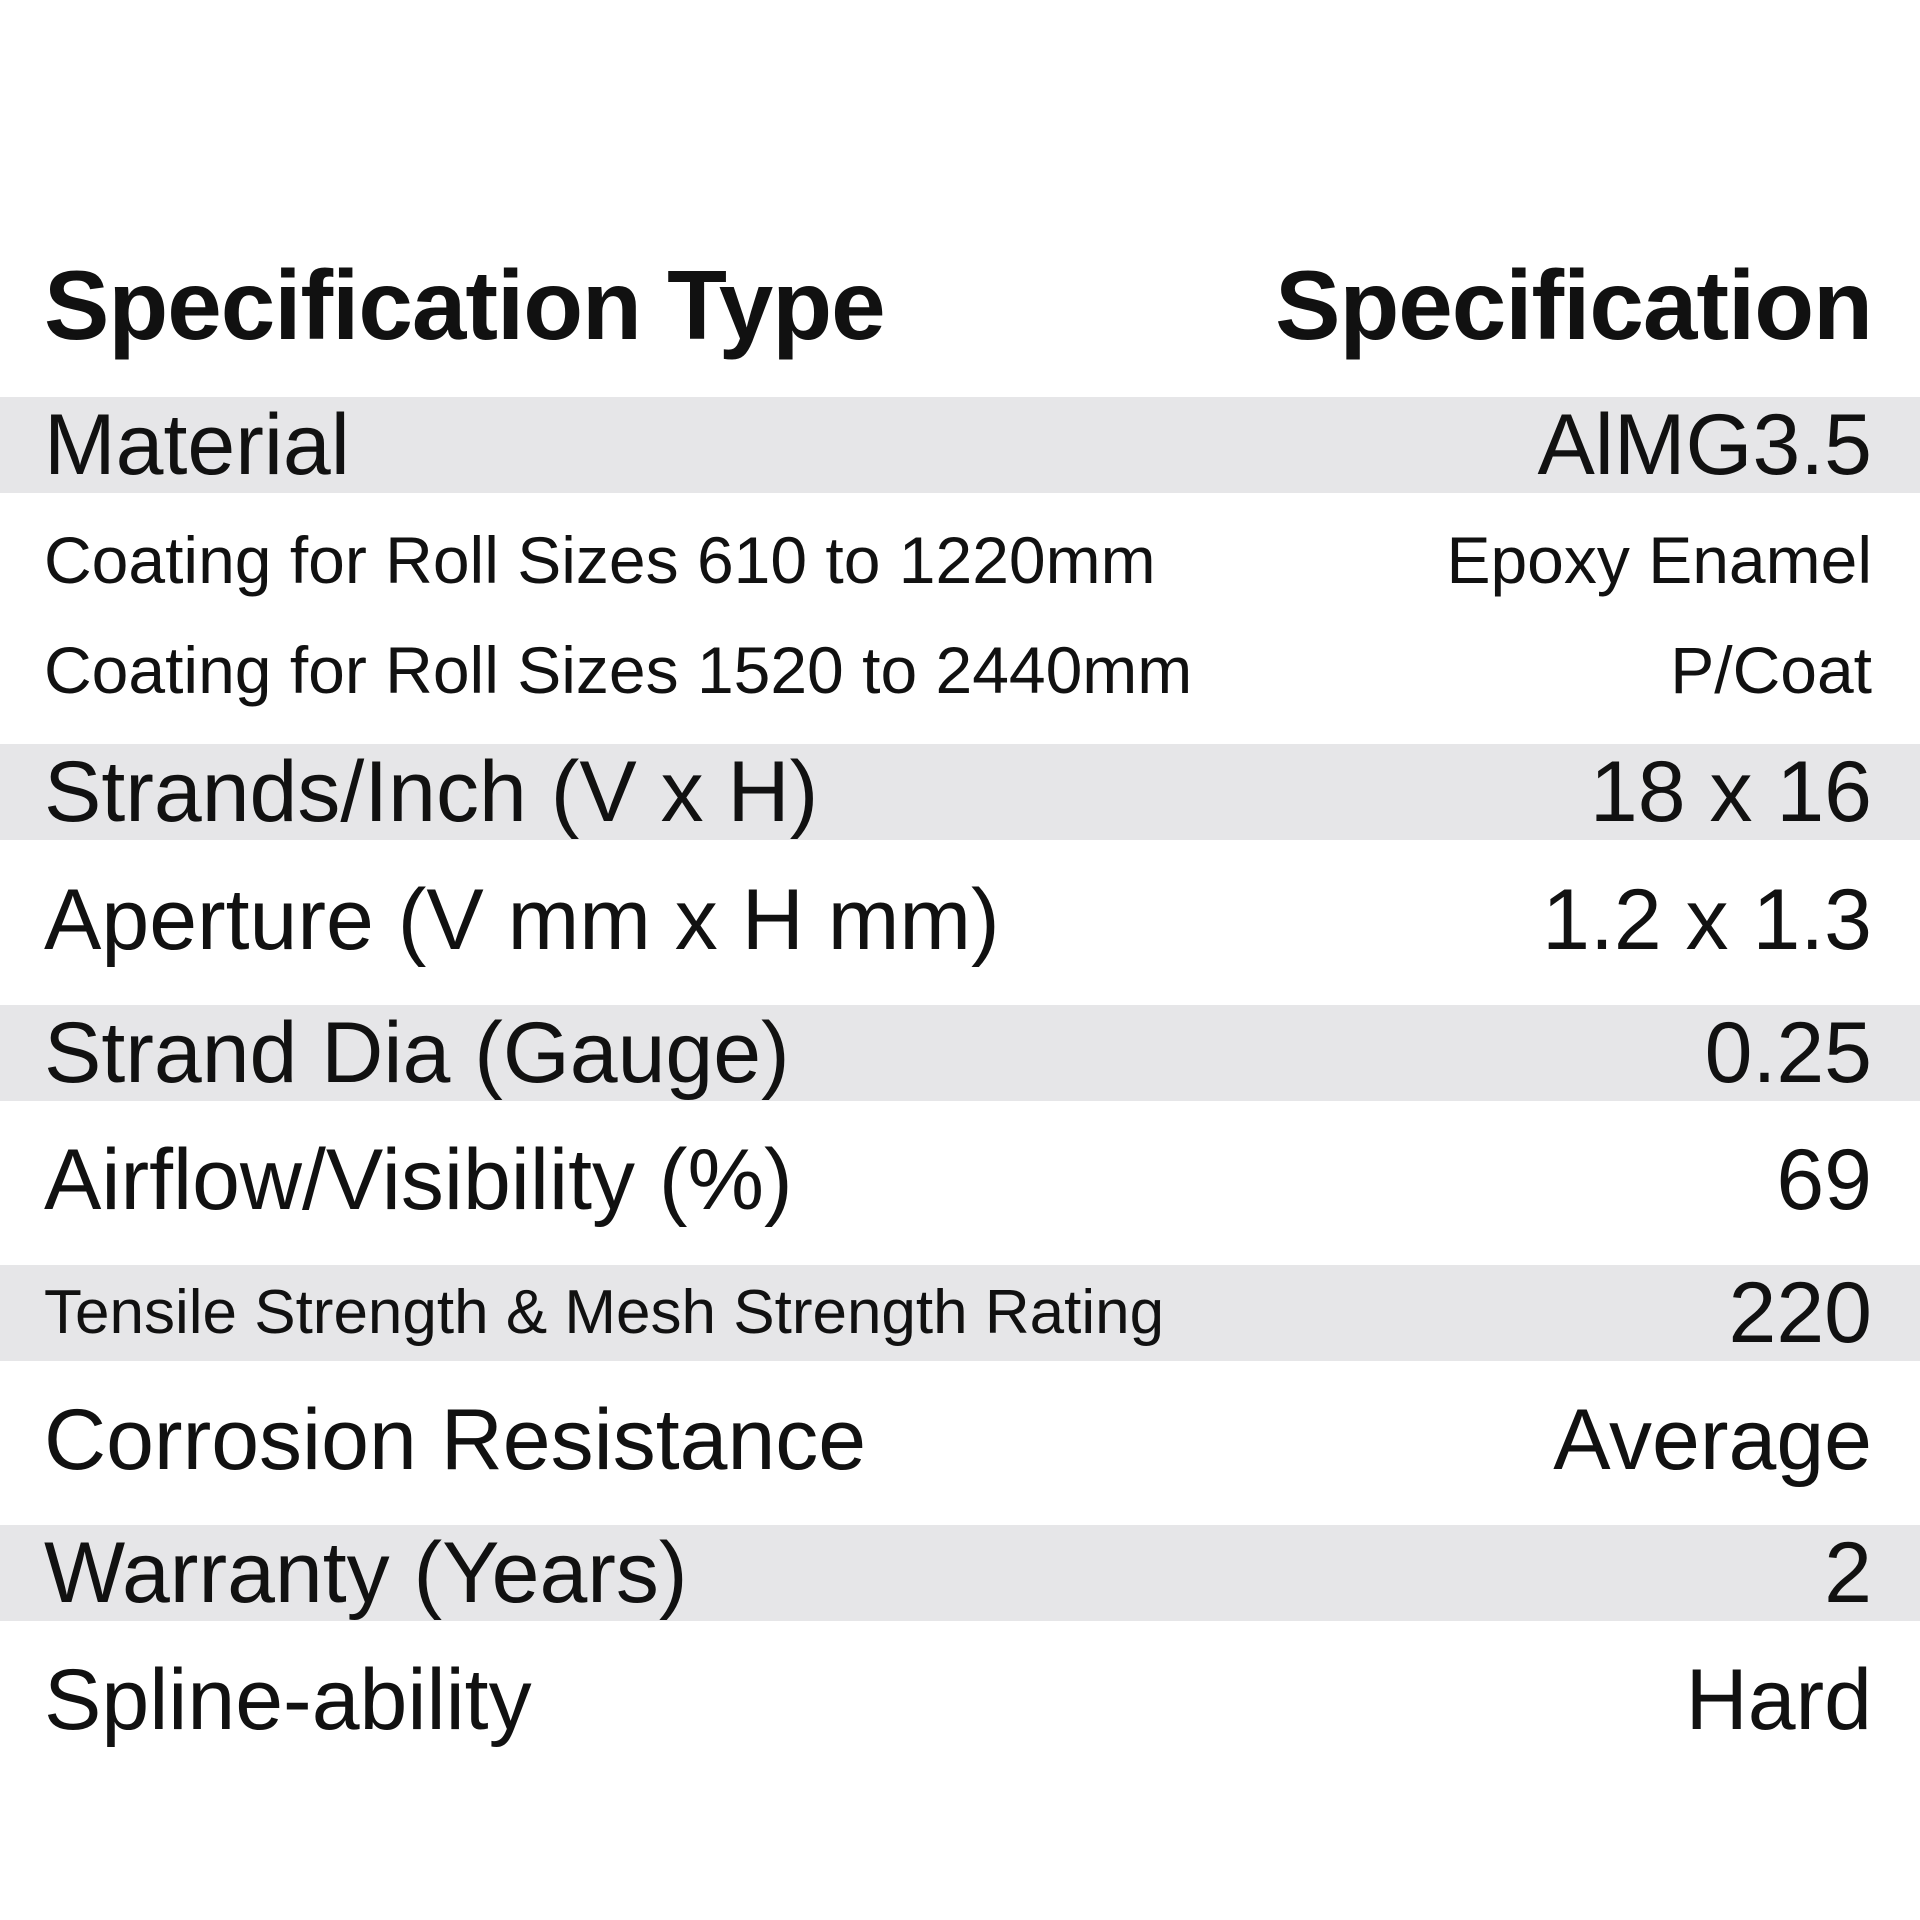 Image resolution: width=1920 pixels, height=1920 pixels. Describe the element at coordinates (418, 1180) in the screenshot. I see `row-label: Airflow/Visibility (%)` at that location.